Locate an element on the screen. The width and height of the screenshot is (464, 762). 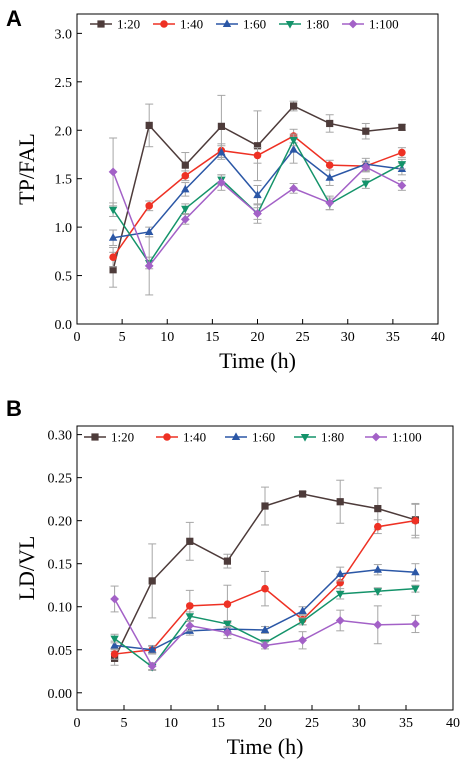
x-axis-title: Time (h) is located at coordinates (257, 360).